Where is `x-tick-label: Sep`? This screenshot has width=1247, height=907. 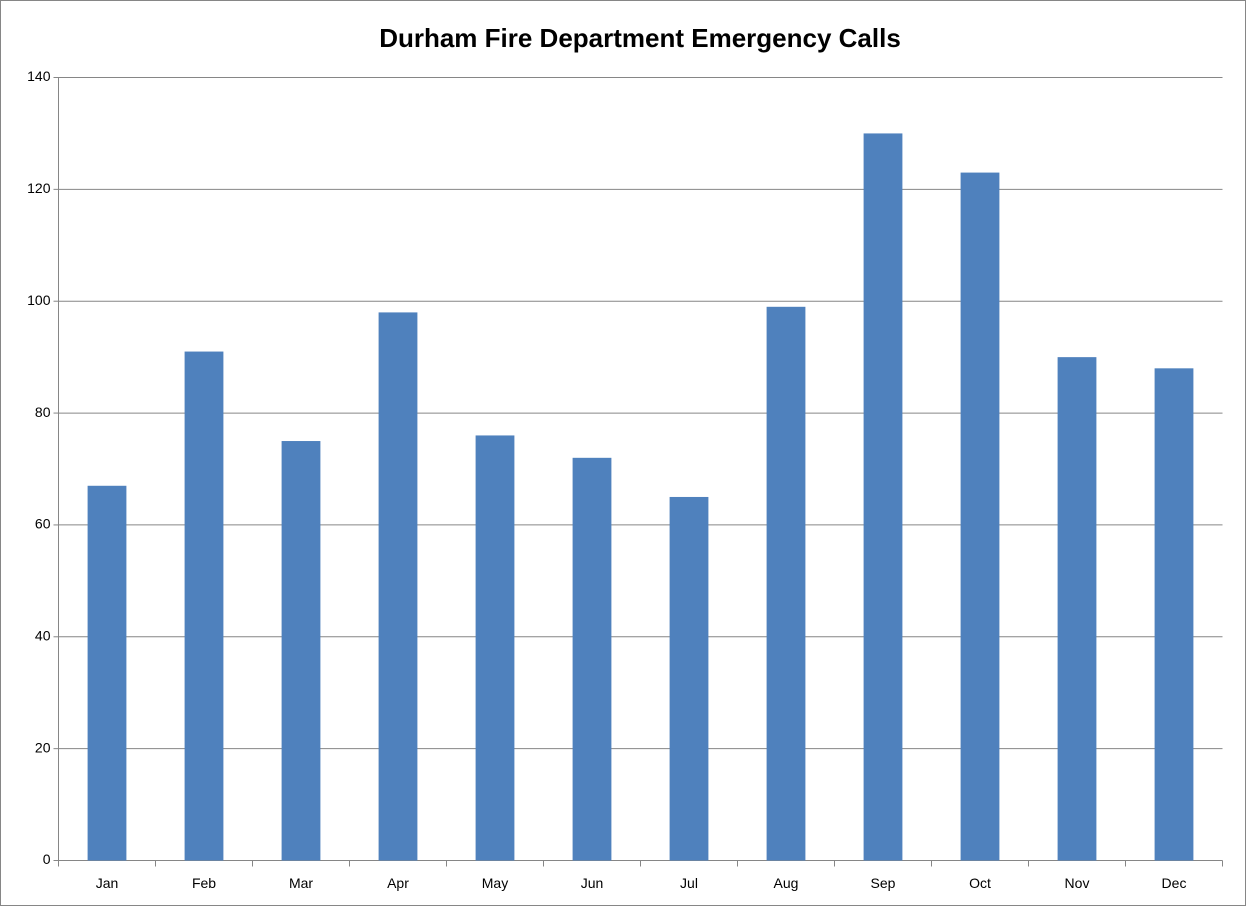
x-tick-label: Sep is located at coordinates (883, 883).